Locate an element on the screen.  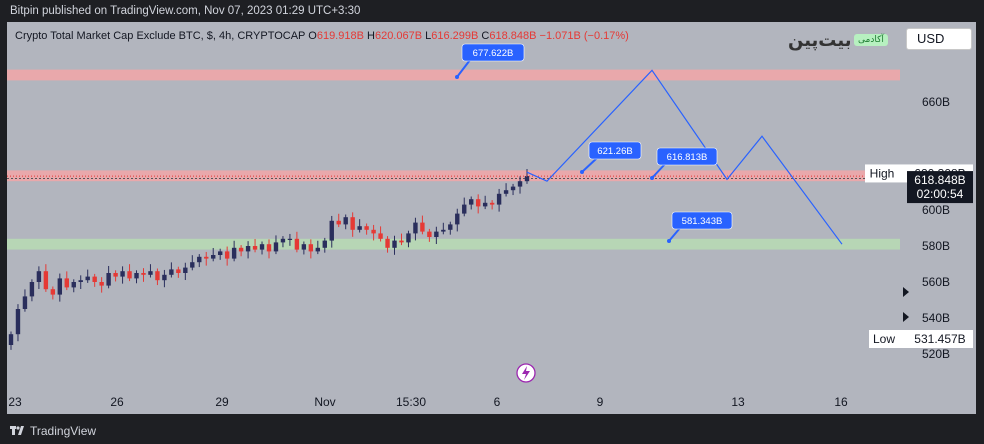
bitpin-logo: بیت‌پین is located at coordinates (820, 40).